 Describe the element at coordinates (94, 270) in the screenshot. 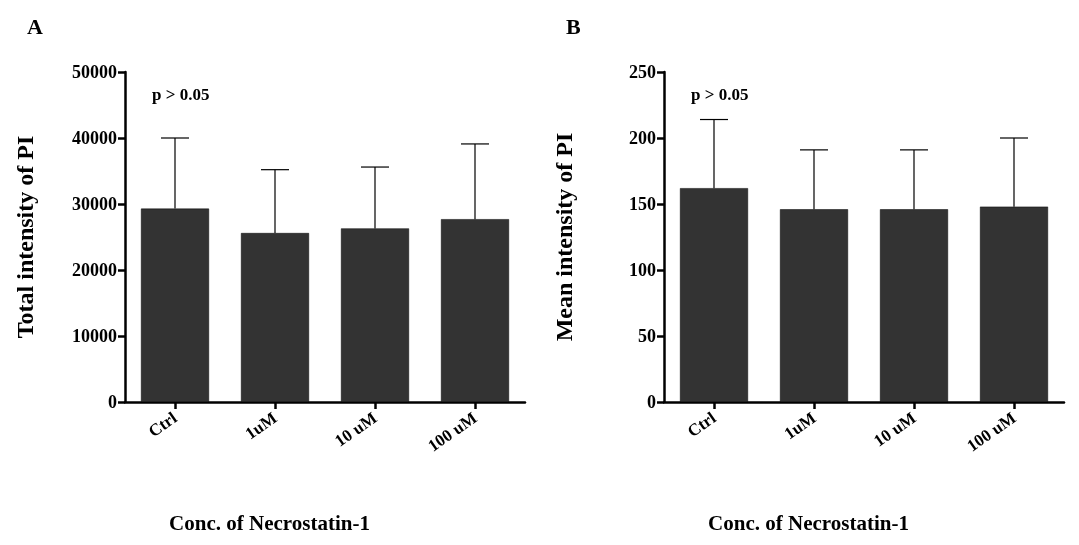

I see `y-tick-label: 20000` at that location.